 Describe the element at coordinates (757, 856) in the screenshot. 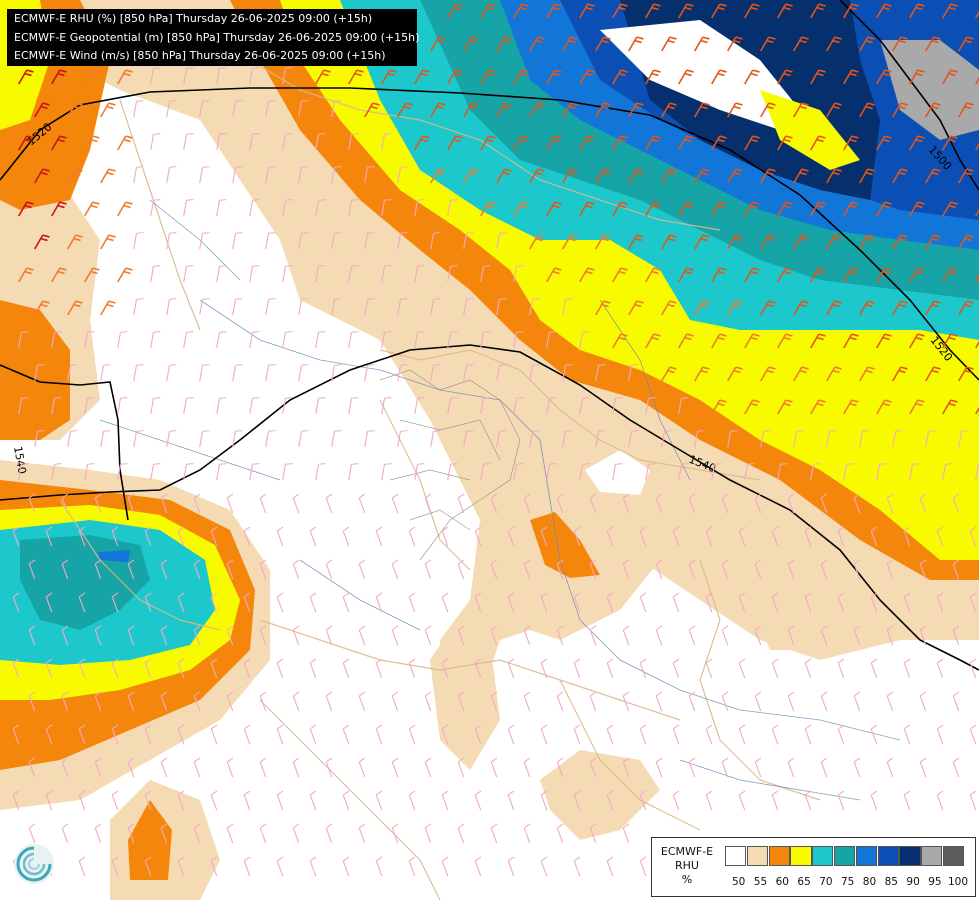

I see `legend-swatch` at that location.